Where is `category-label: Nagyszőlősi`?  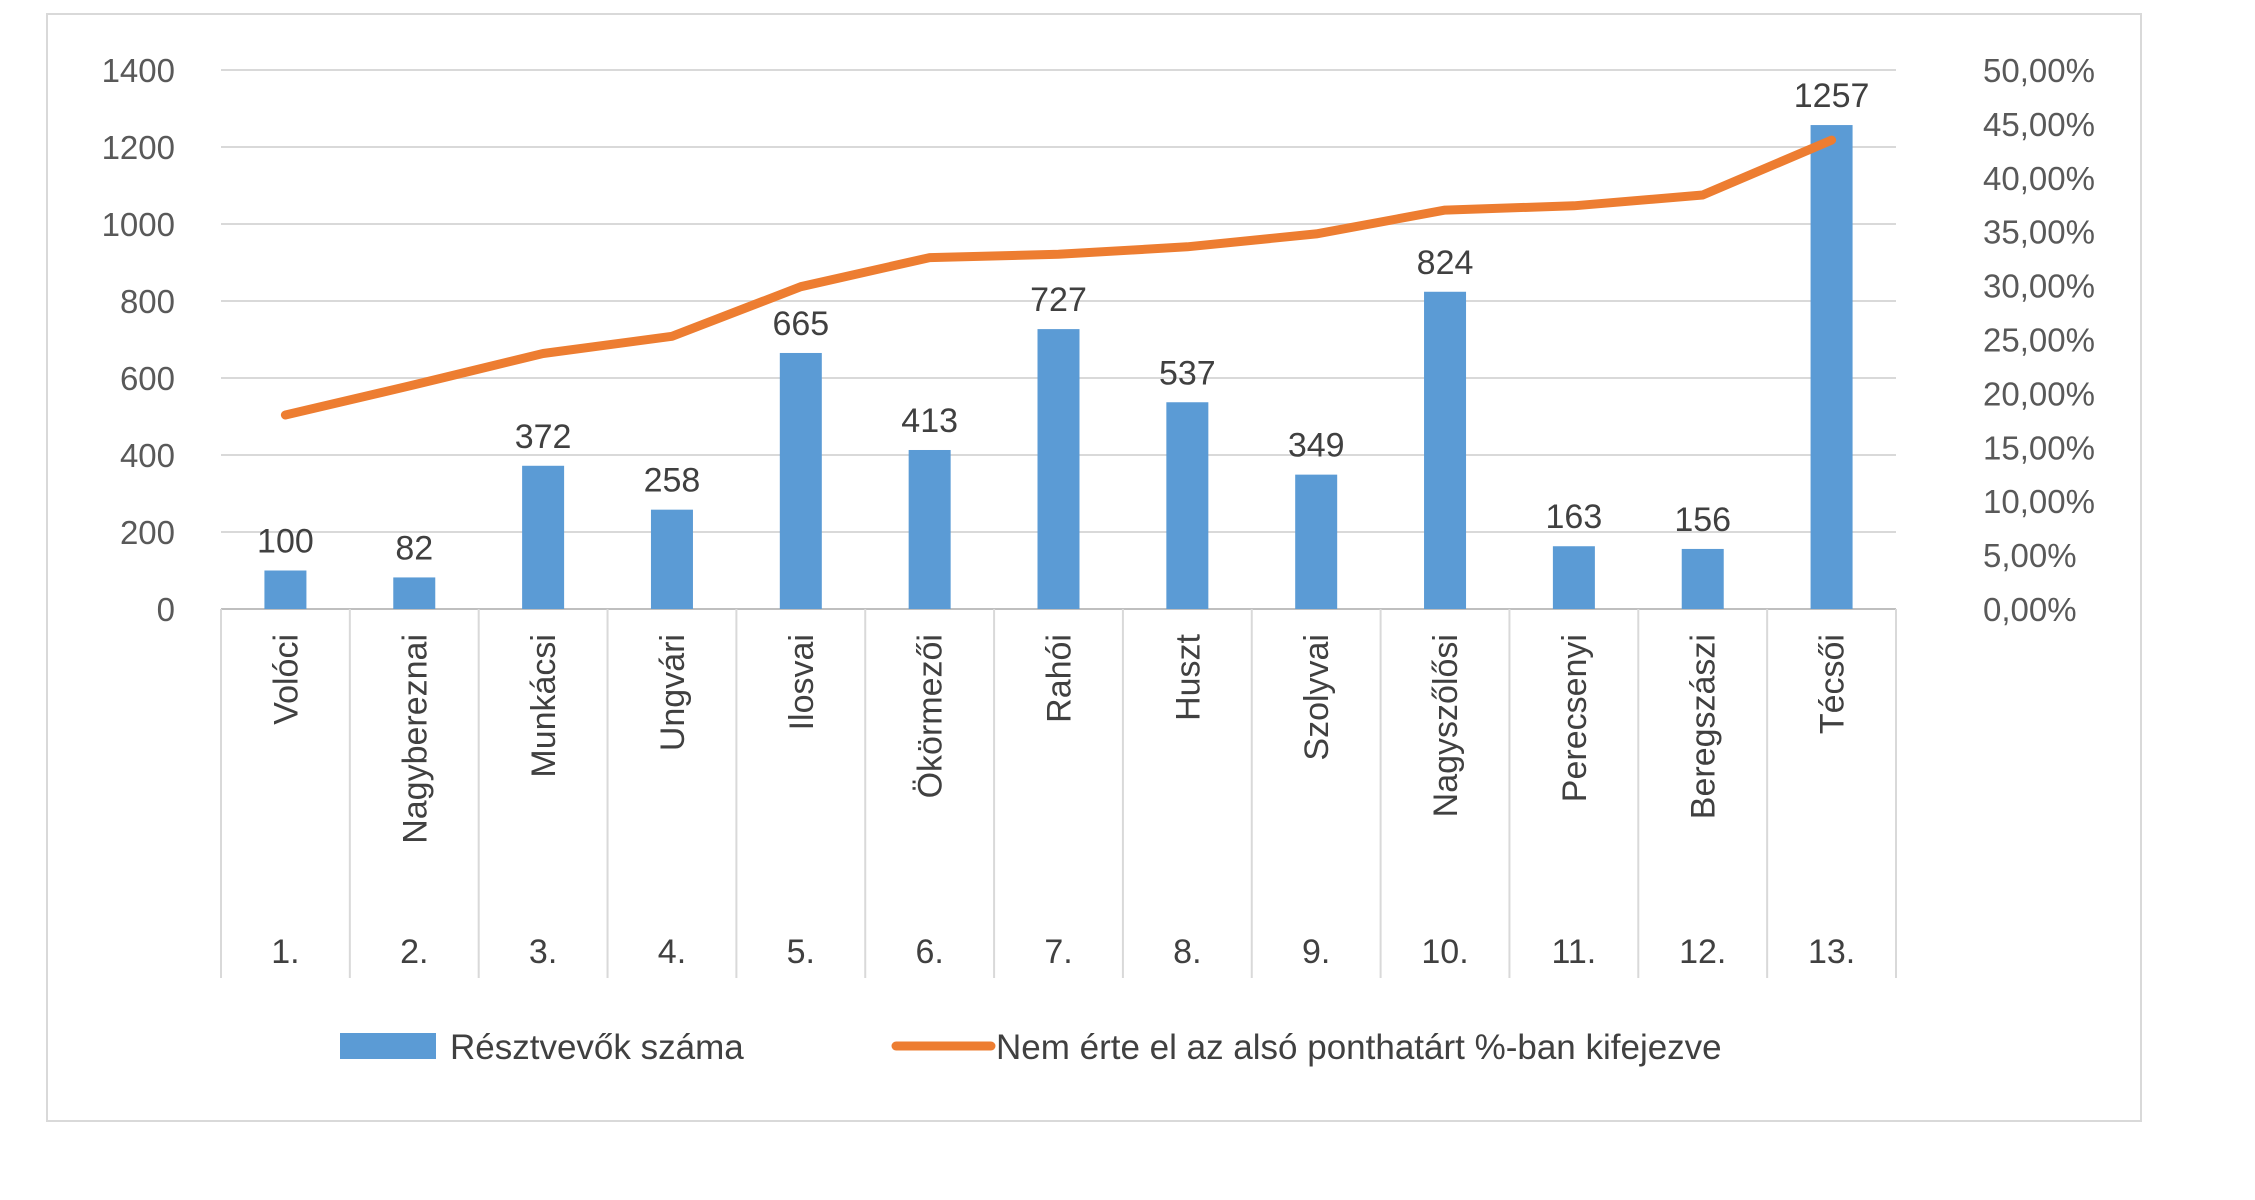
category-label: Nagyszőlősi is located at coordinates (1446, 725).